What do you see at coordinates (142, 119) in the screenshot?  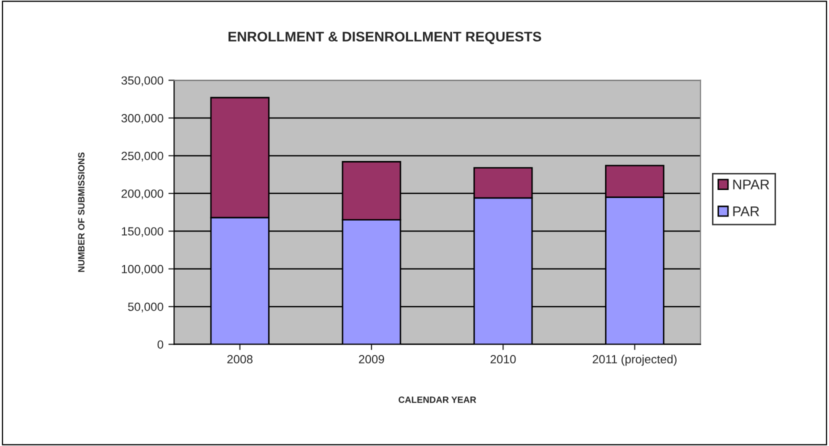 I see `y-tick-label: 300,000` at bounding box center [142, 119].